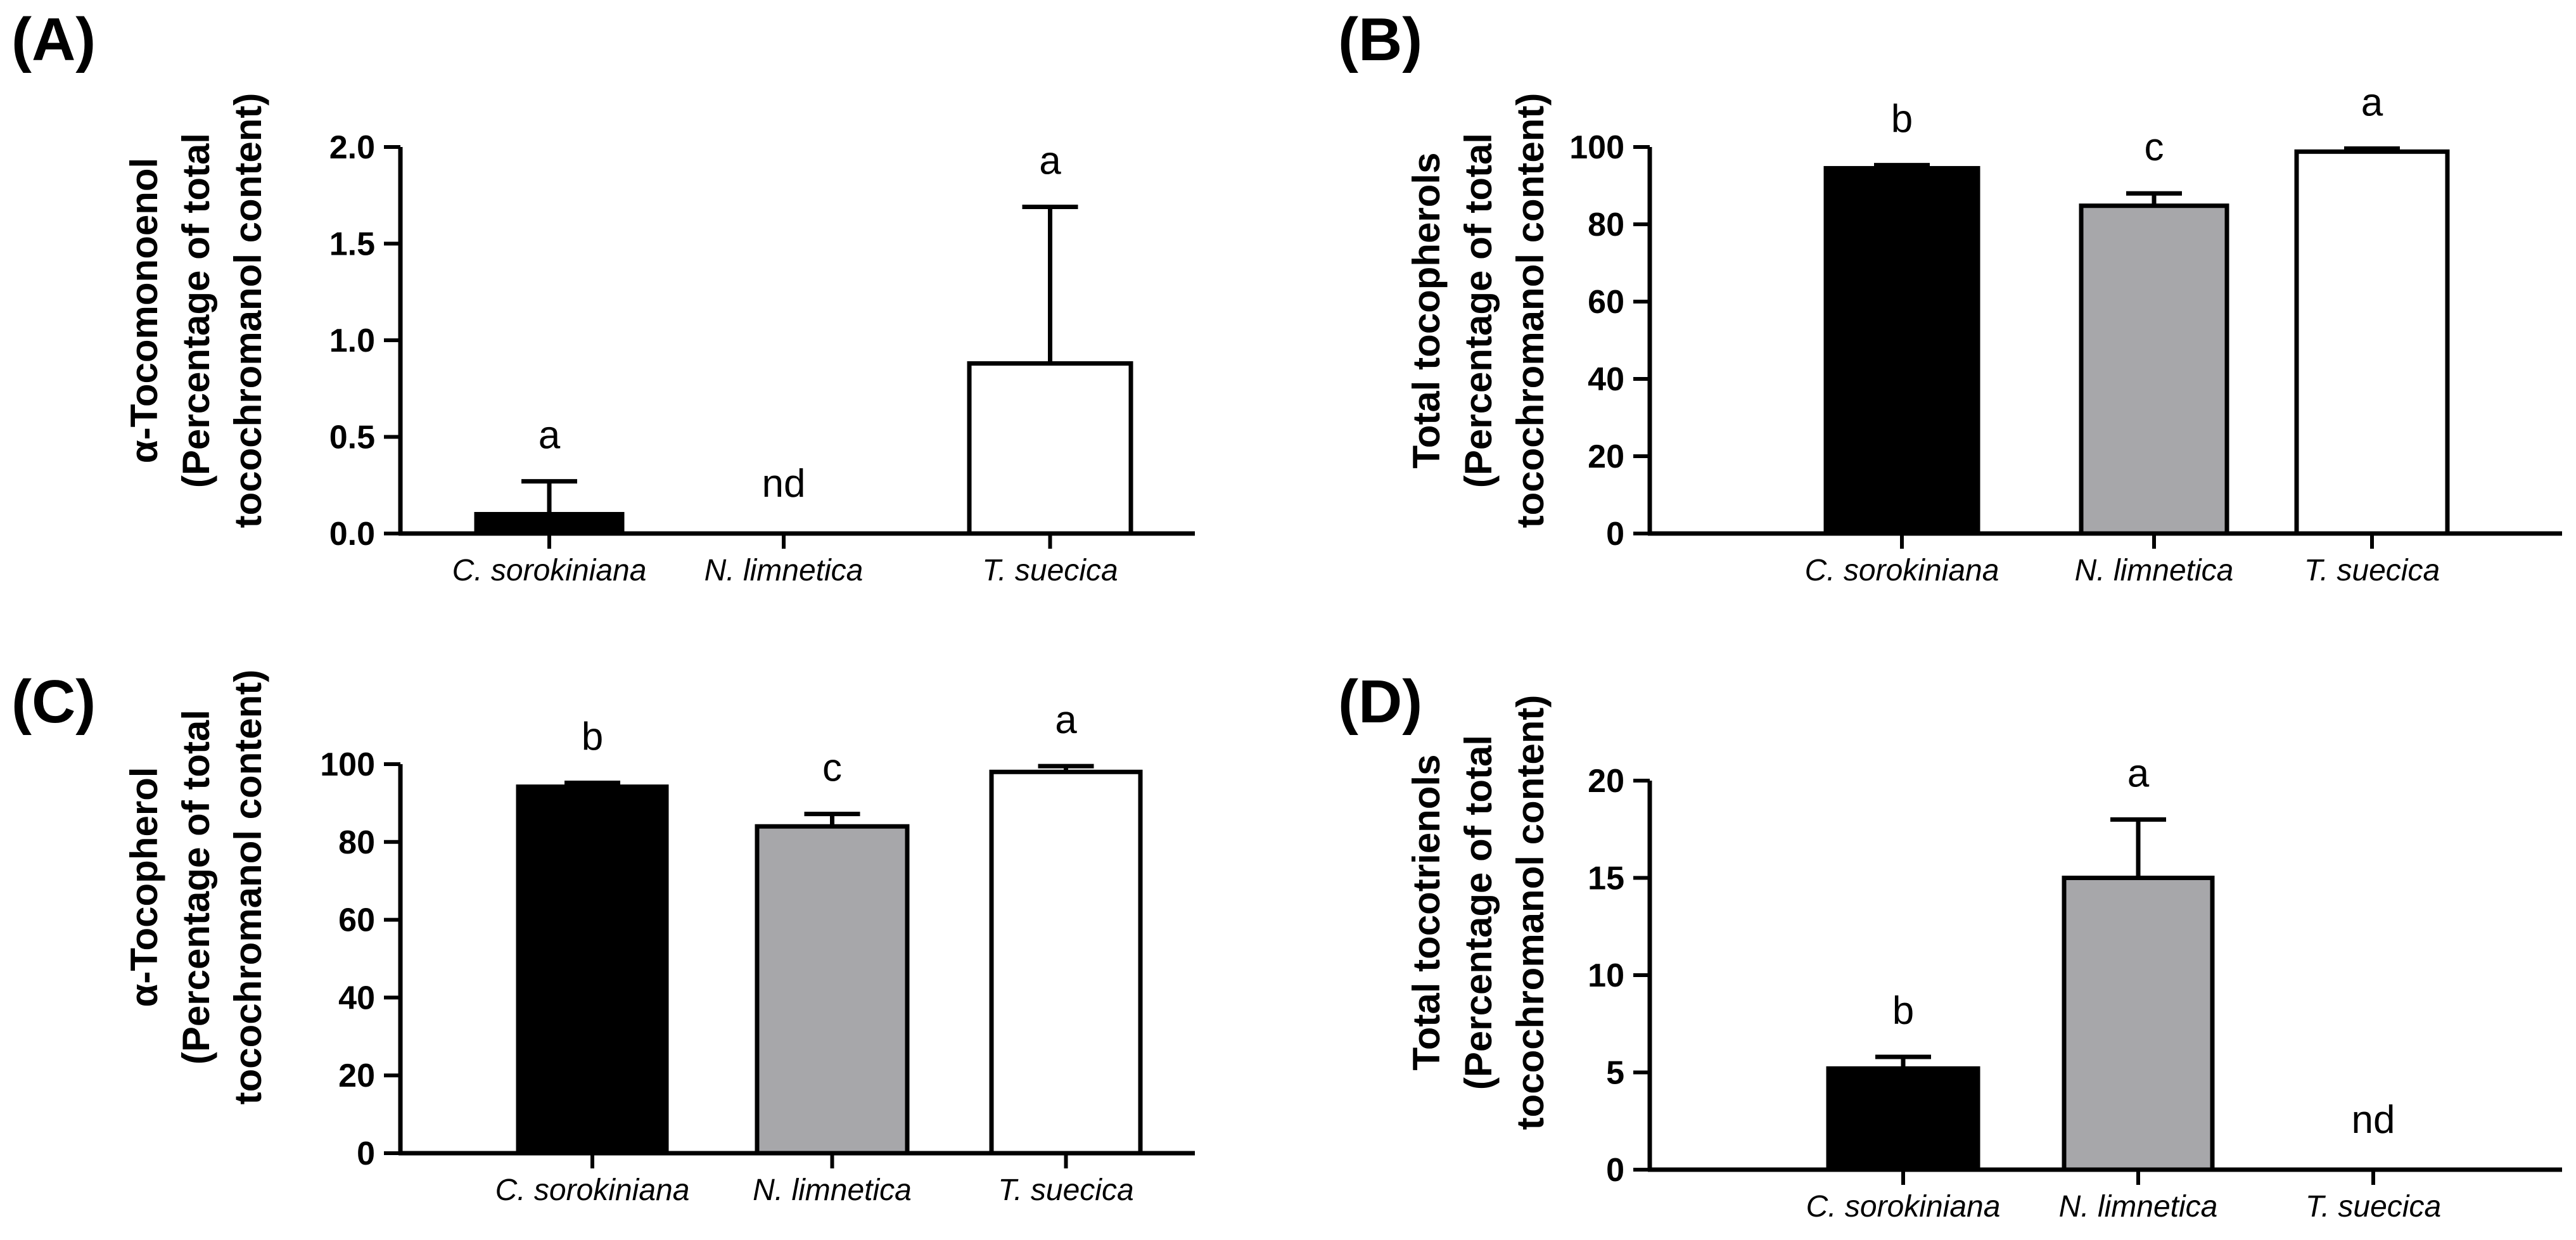 The width and height of the screenshot is (2576, 1240). What do you see at coordinates (54, 702) in the screenshot?
I see `panel-letter: (C)` at bounding box center [54, 702].